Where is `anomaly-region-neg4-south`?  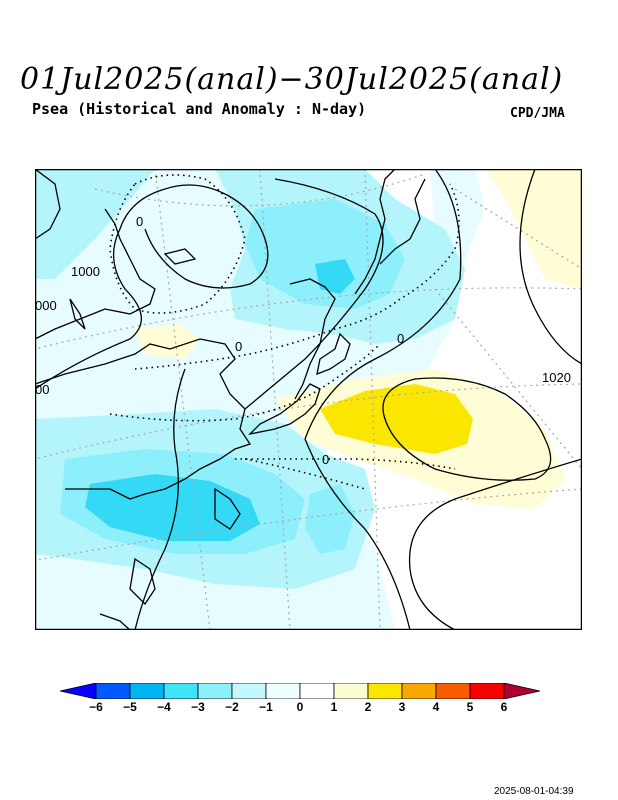
anomaly-region-neg4-south is located at coordinates (172, 507).